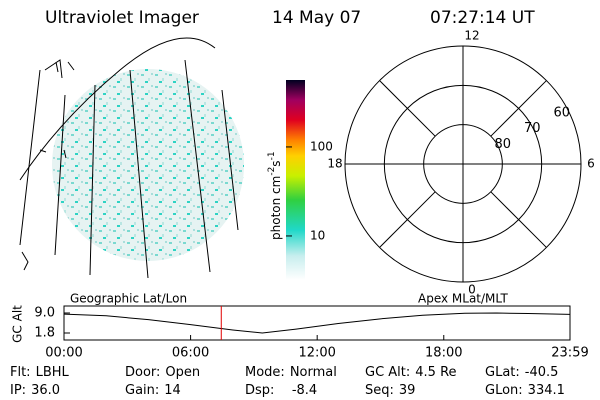 This screenshot has height=400, width=600. What do you see at coordinates (525, 390) in the screenshot?
I see `footer-item: GLon: 334.1` at bounding box center [525, 390].